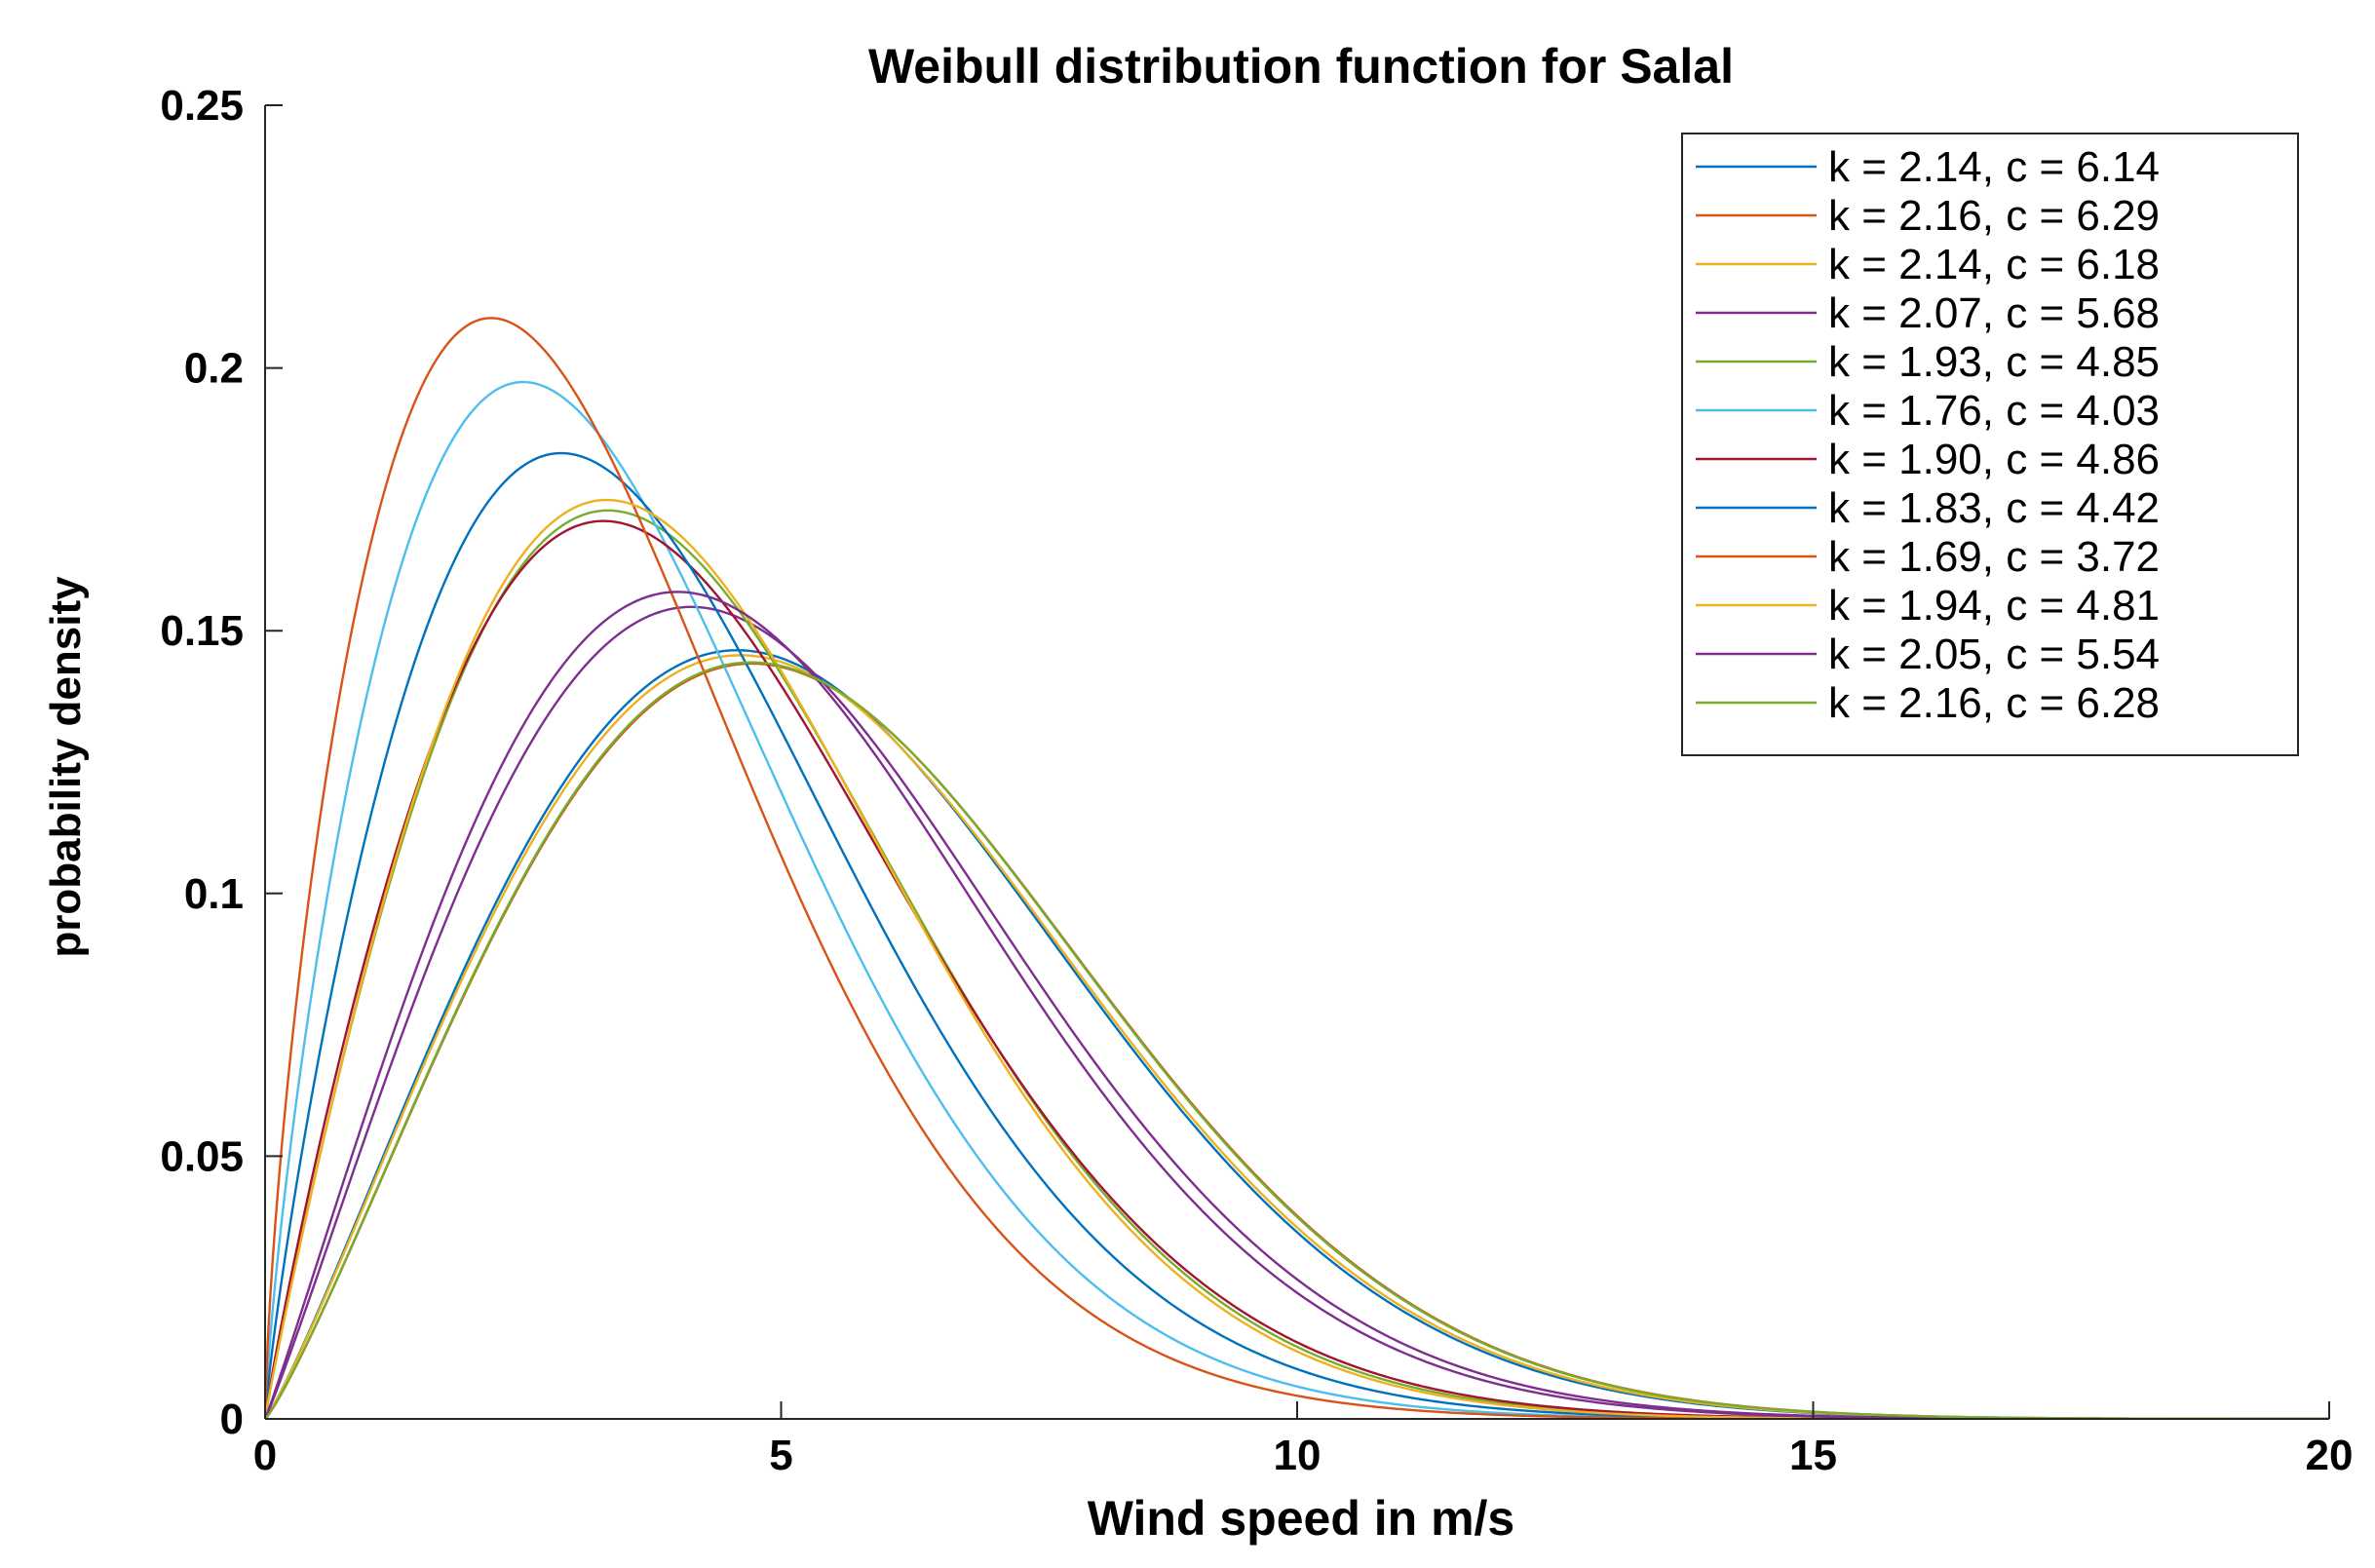  I want to click on legend-entry: k = 1.69, c = 3.72, so click(1994, 557).